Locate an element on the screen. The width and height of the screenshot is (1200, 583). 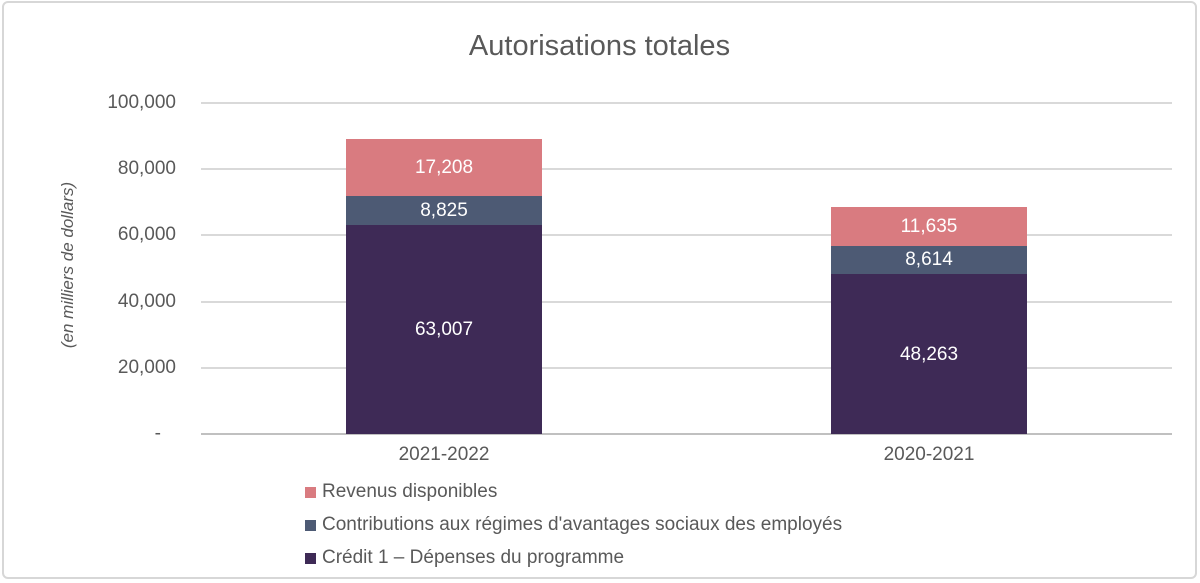
bar-segment: 8,825 is located at coordinates (444, 211).